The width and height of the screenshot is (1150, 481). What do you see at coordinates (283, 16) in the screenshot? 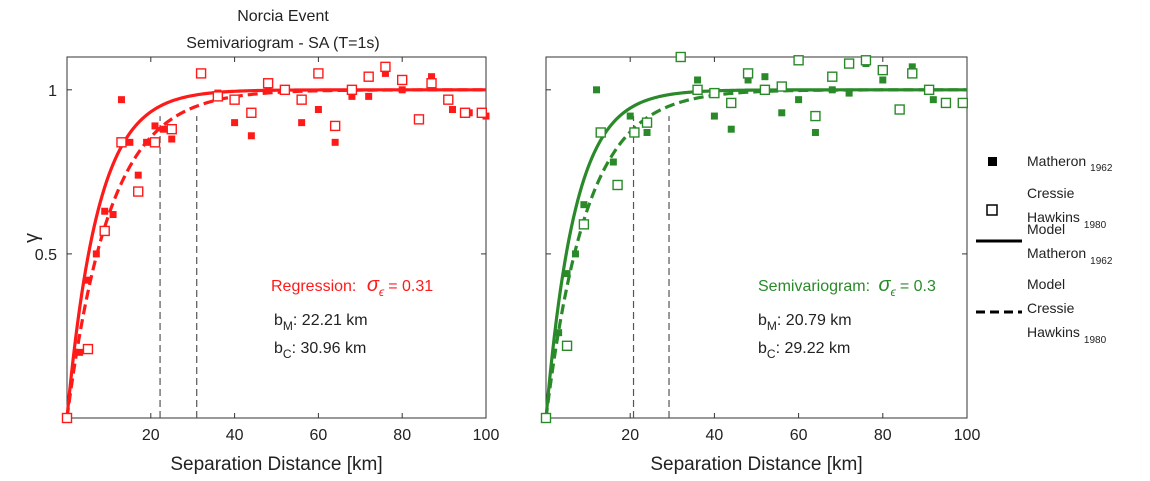
I see `figure-title-line1: Norcia Event` at bounding box center [283, 16].